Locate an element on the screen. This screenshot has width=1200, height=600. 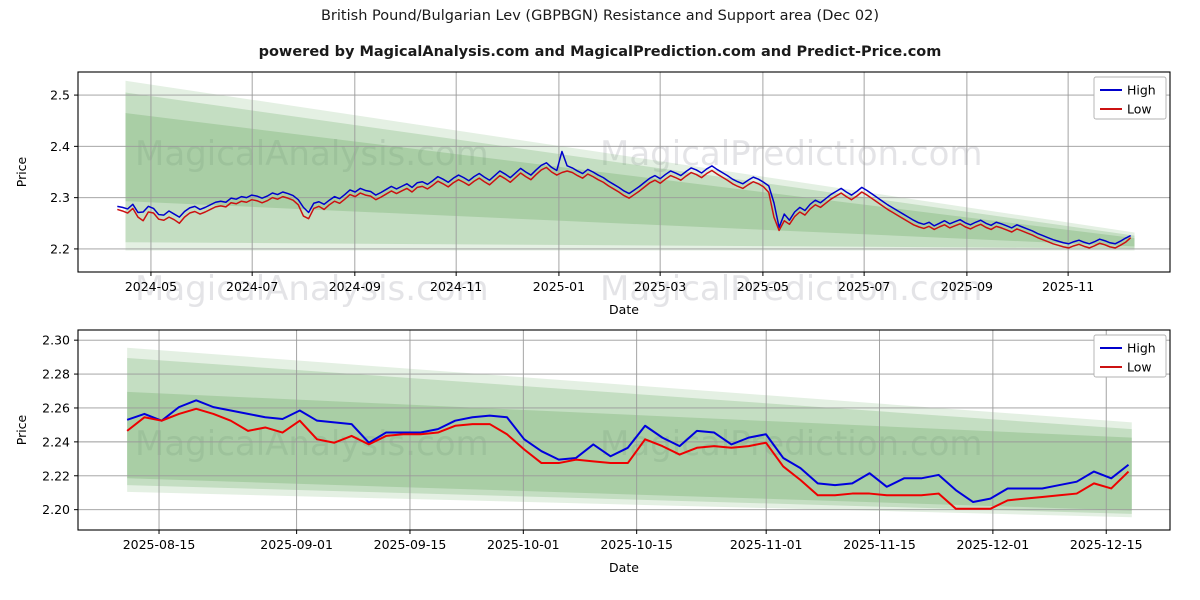
x-tick-label: 2025-10-15 is located at coordinates (636, 544).